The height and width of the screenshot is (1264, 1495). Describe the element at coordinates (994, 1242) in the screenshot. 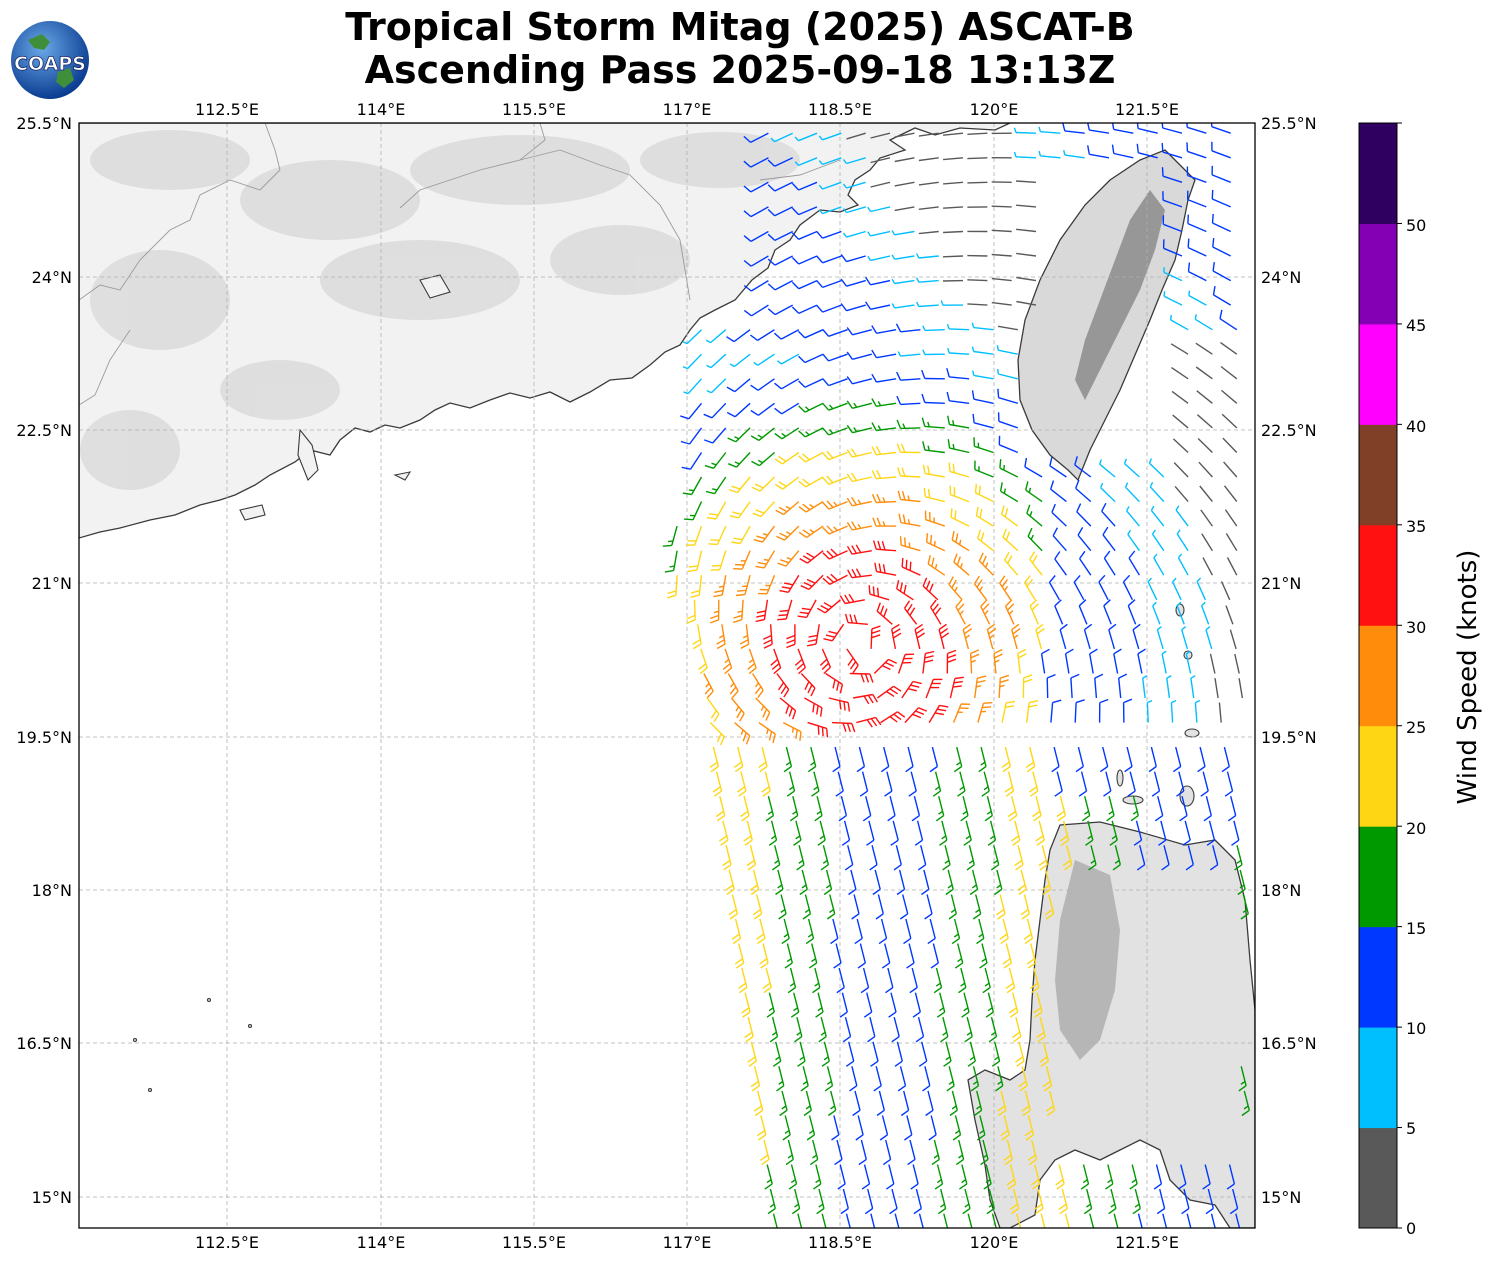

I see `lon-label-bottom: 120°E` at that location.